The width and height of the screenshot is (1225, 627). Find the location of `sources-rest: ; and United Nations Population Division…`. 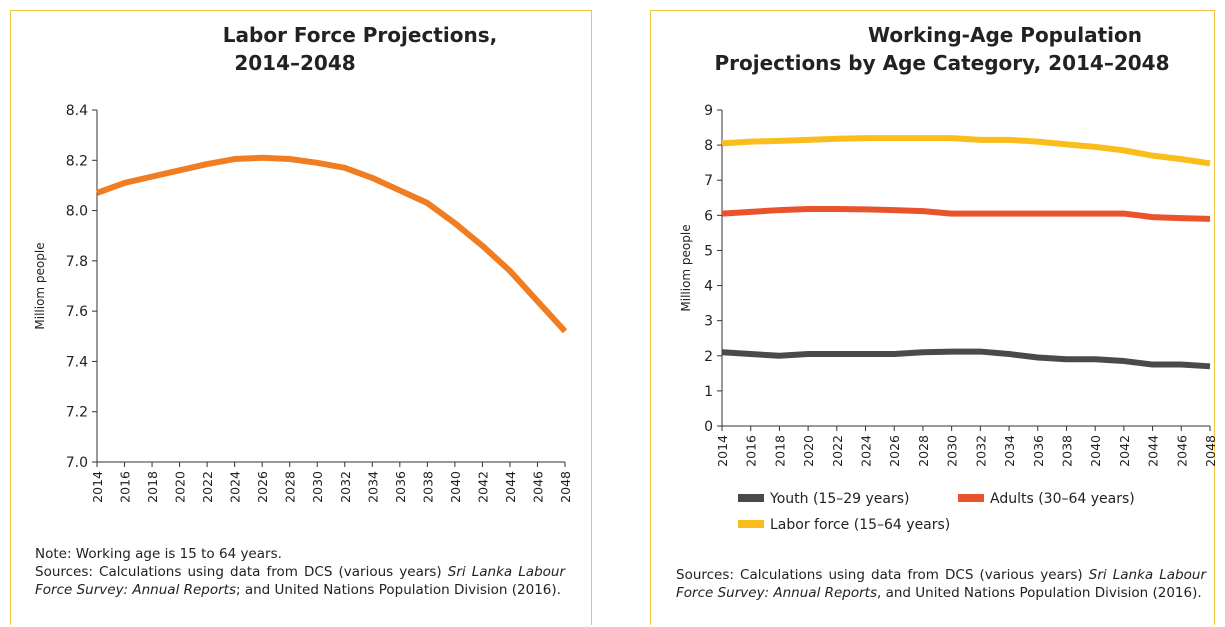

sources-rest: ; and United Nations Population Division… is located at coordinates (398, 590).